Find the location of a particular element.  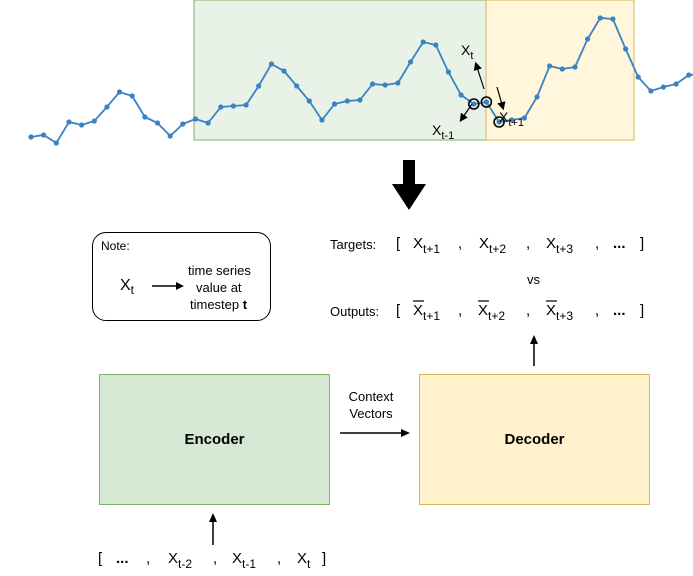

transform-down-arrow is located at coordinates (409, 185).